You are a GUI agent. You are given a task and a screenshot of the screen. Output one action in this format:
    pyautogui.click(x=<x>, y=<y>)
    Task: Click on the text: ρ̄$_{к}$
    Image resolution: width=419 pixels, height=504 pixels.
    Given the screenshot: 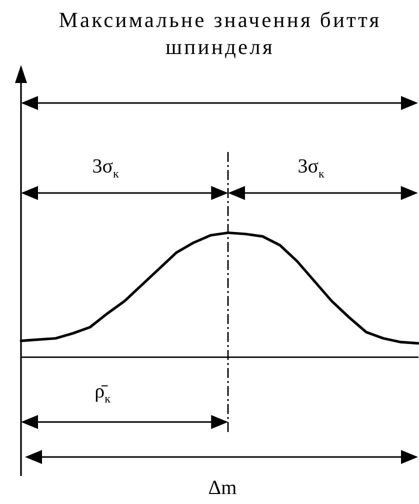 What is the action you would take?
    pyautogui.click(x=102, y=394)
    